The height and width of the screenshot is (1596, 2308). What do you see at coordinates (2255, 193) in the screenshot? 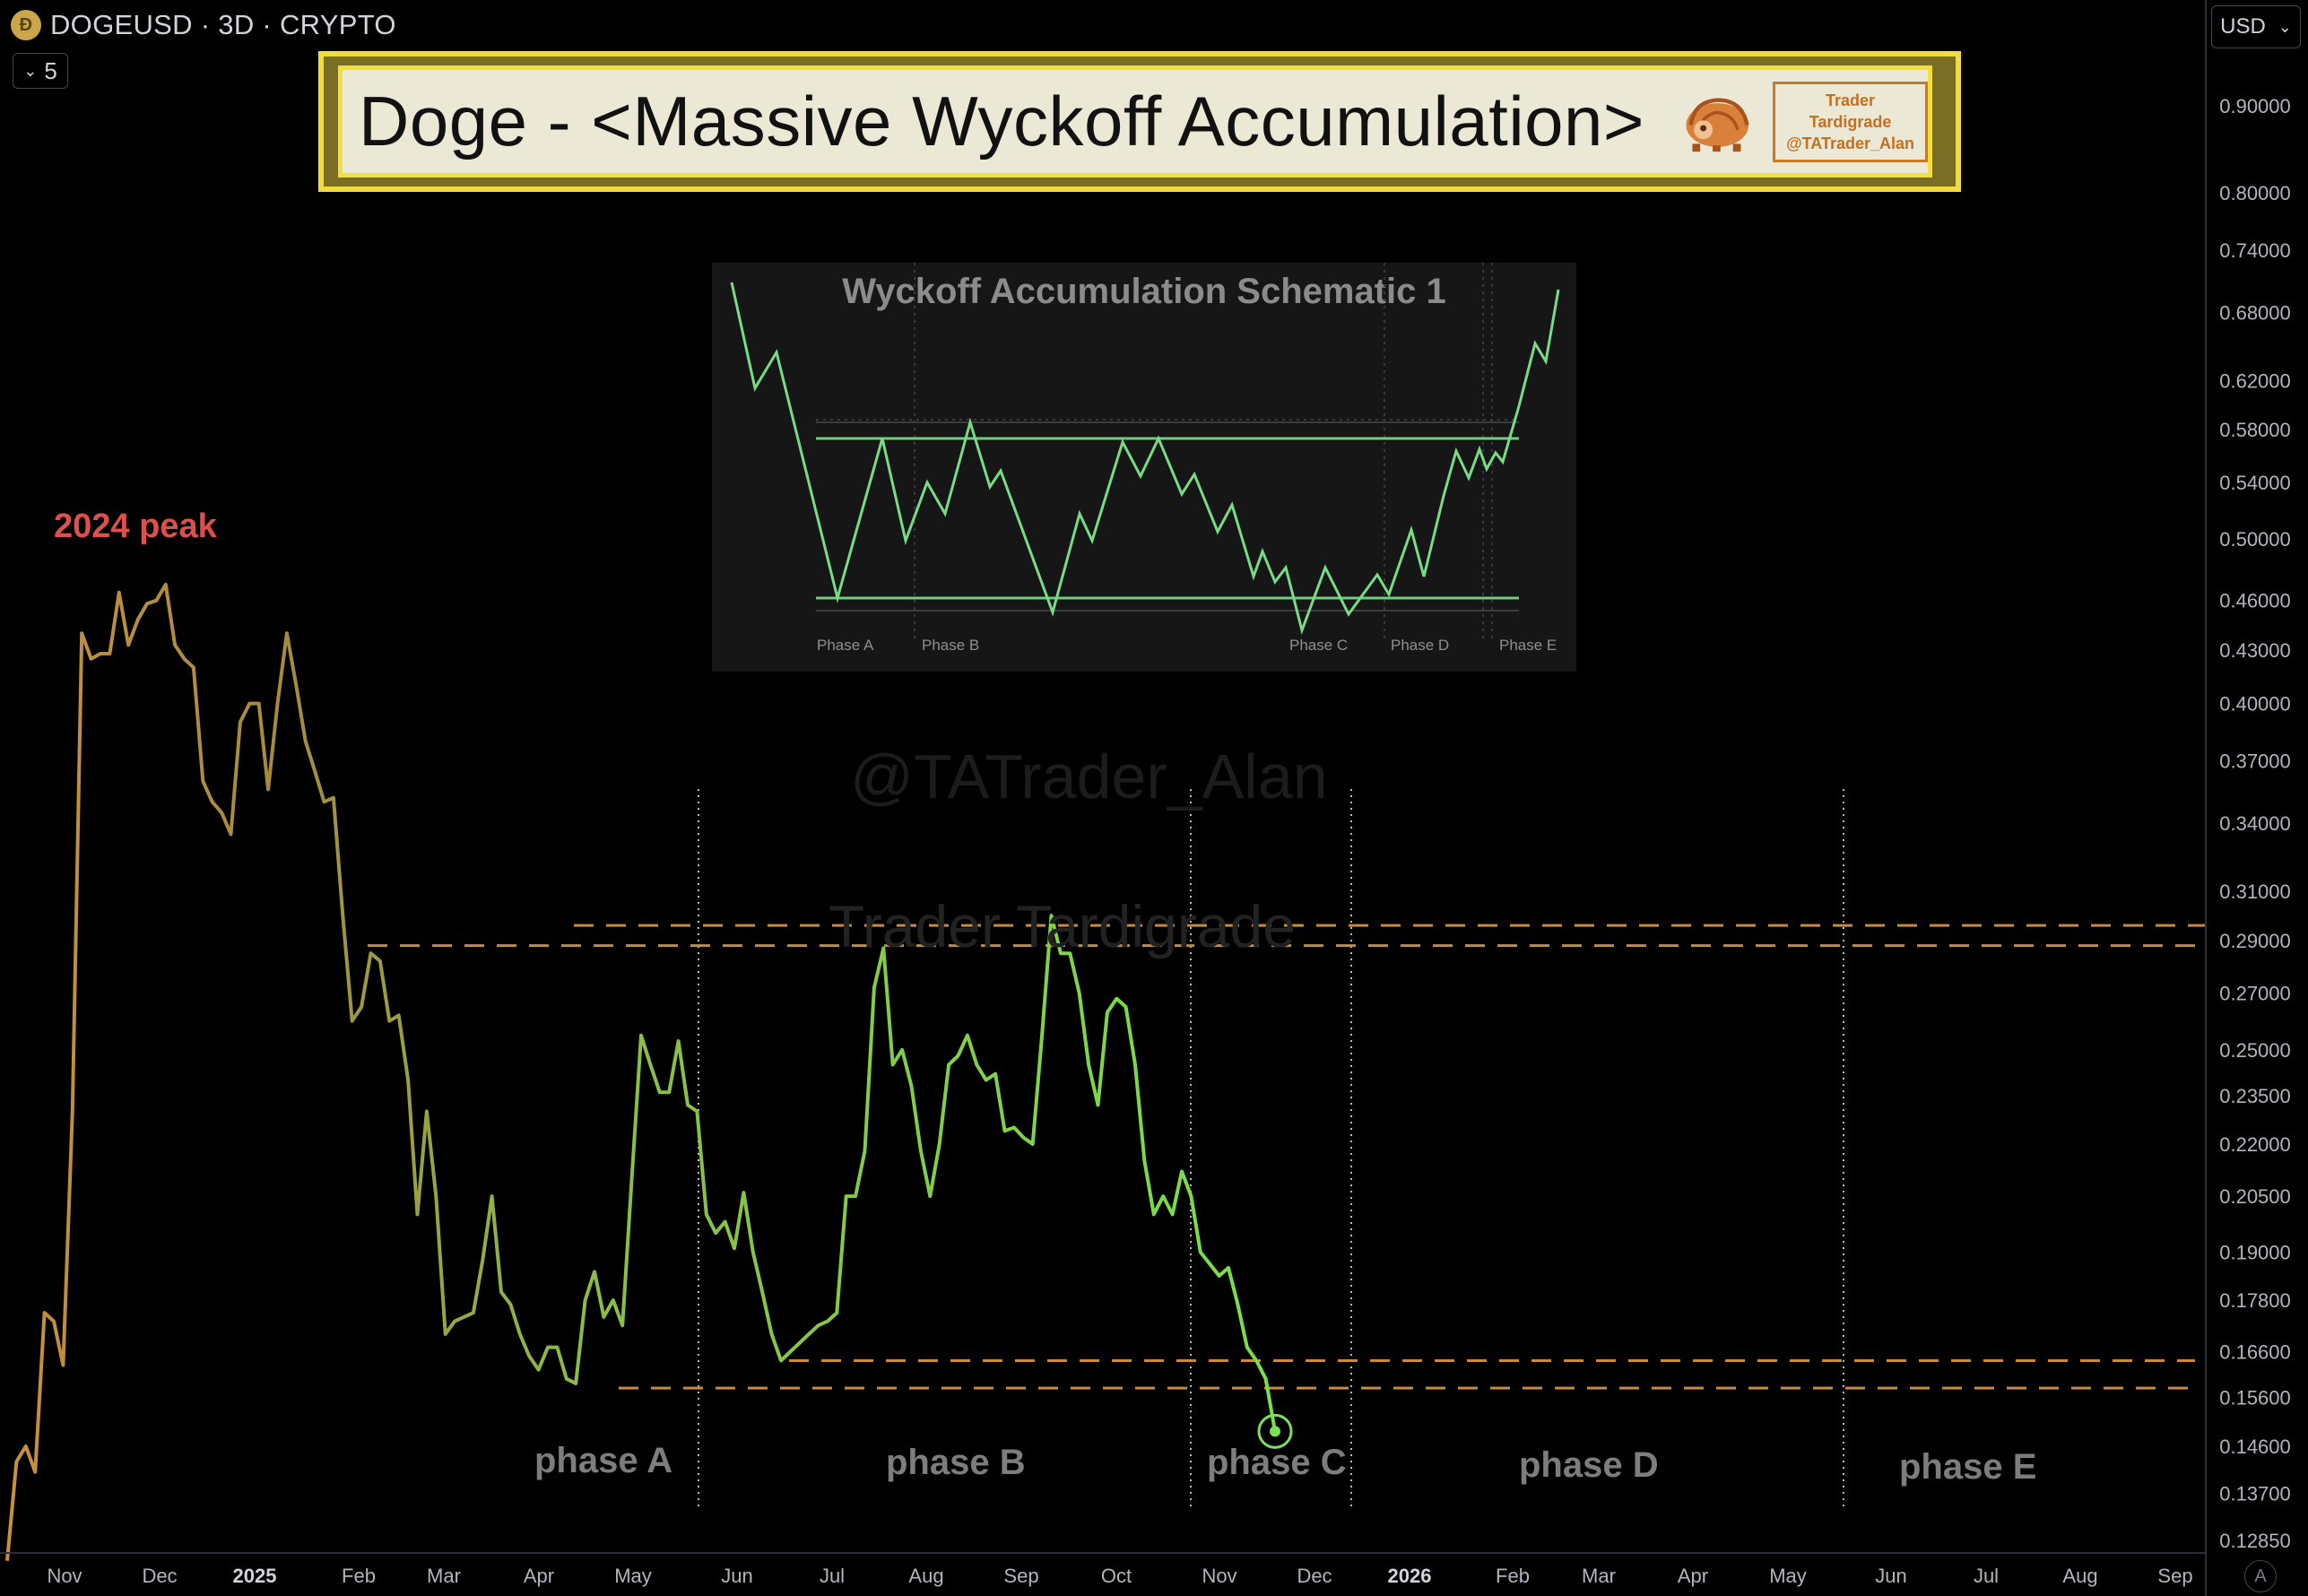
I see `price-tick-label: 0.80000` at bounding box center [2255, 193].